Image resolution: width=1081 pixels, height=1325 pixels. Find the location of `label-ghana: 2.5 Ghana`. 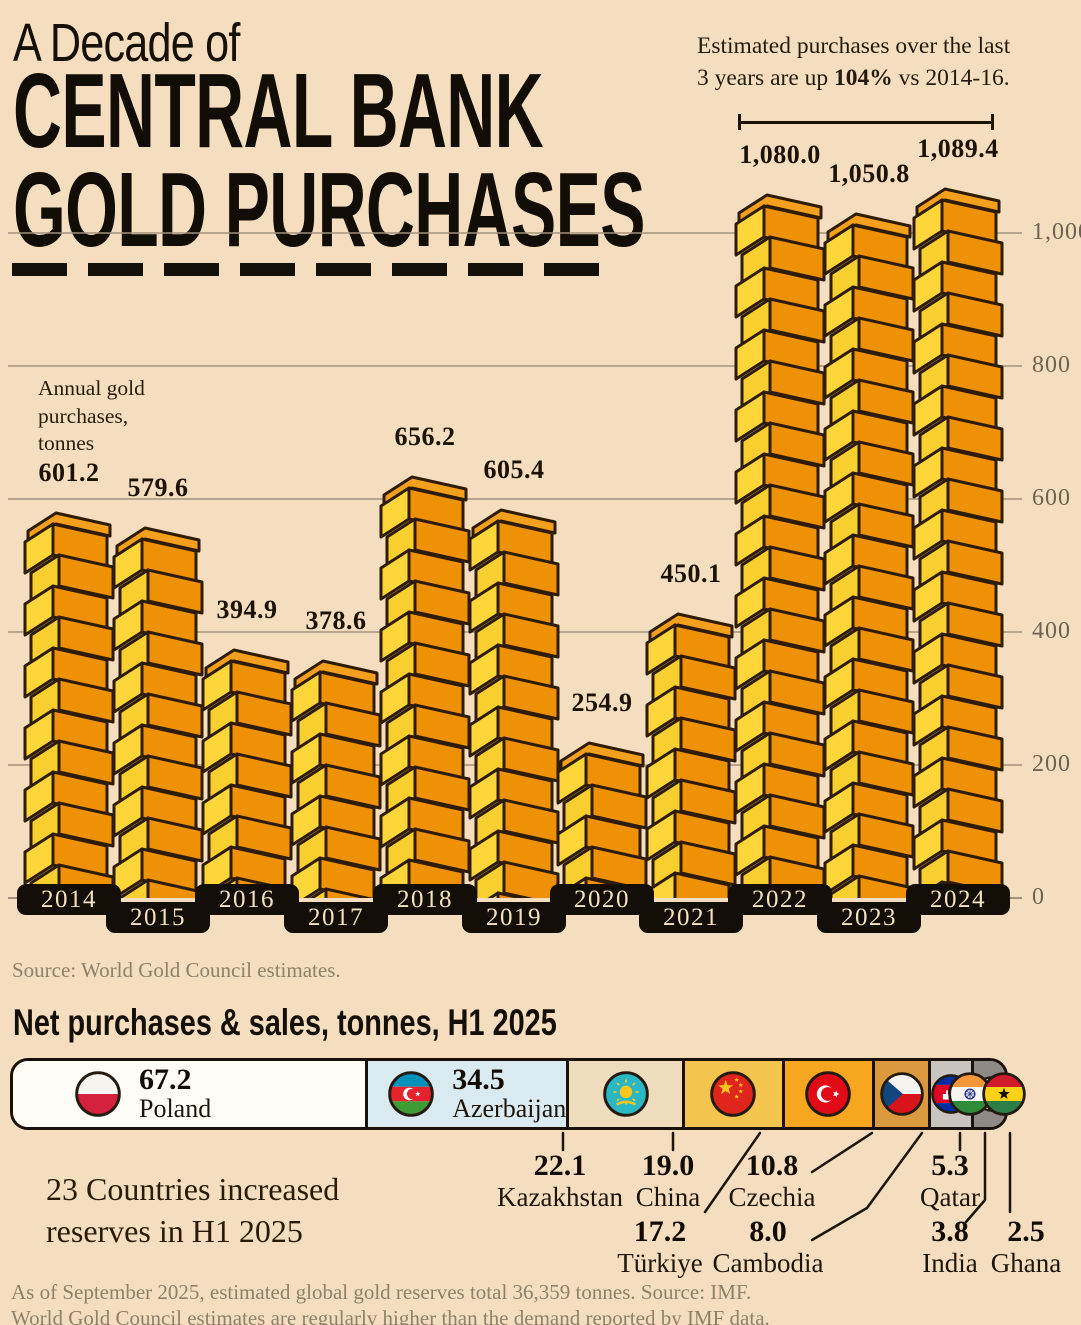

label-ghana: 2.5 Ghana is located at coordinates (1026, 1247).